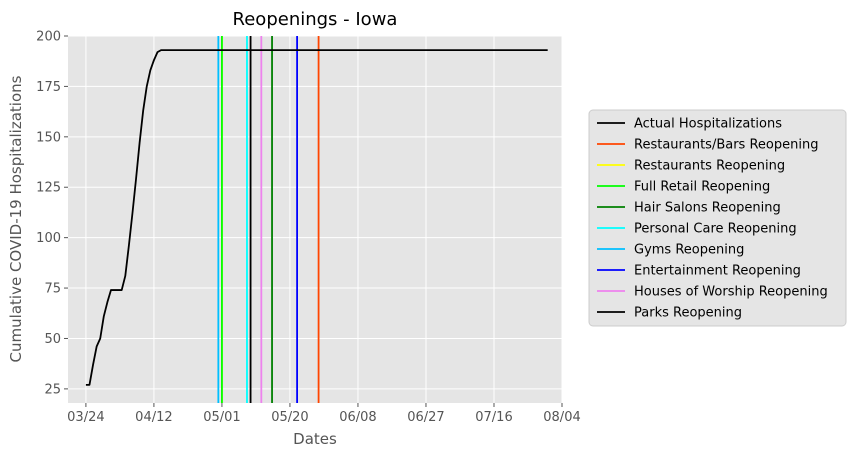  What do you see at coordinates (425, 417) in the screenshot?
I see `x-tick-label: 06/27` at bounding box center [425, 417].